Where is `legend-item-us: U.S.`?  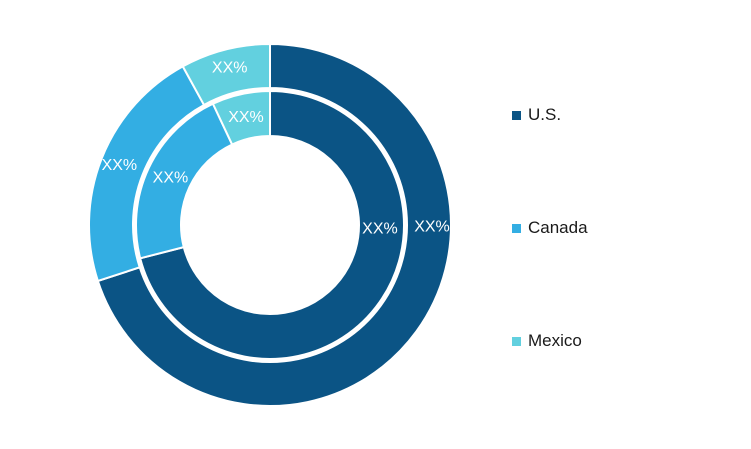 legend-item-us: U.S. is located at coordinates (536, 115).